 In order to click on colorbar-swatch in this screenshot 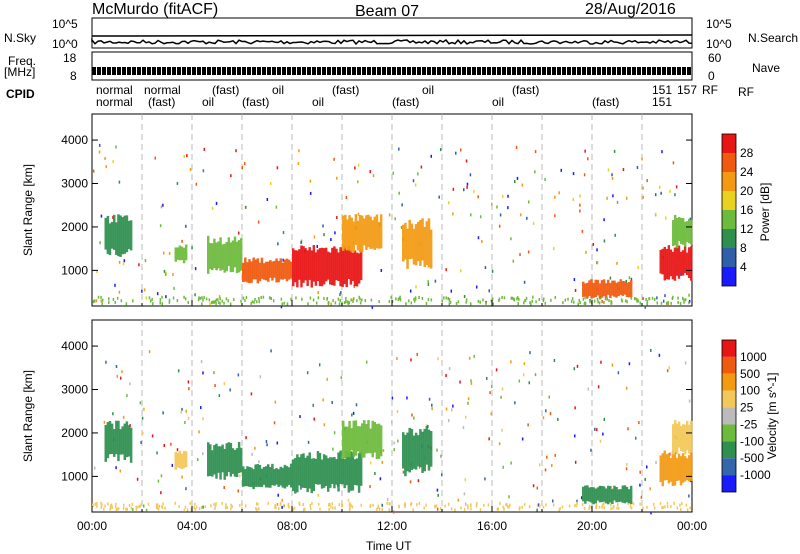, I will do `click(729, 257)`.